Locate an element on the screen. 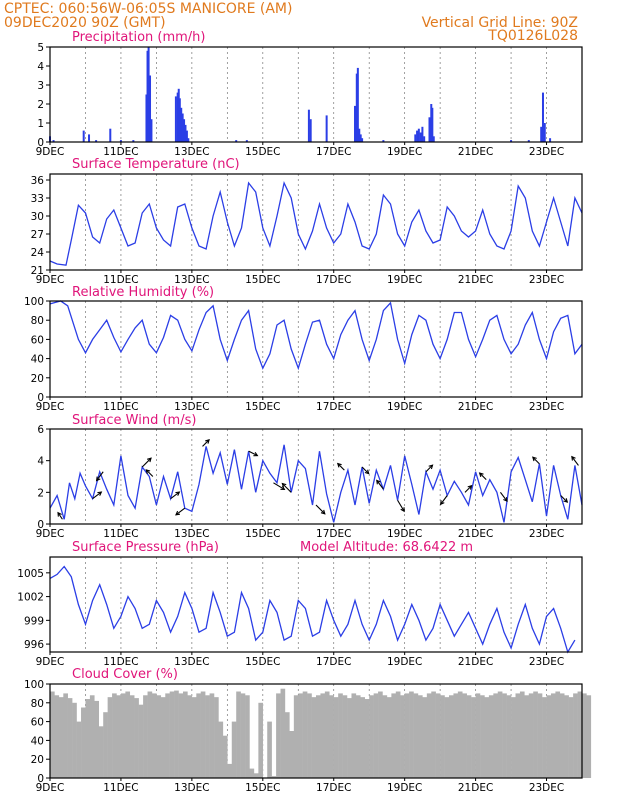 This screenshot has width=618, height=800. x-tick-label: 17DEC is located at coordinates (333, 152).